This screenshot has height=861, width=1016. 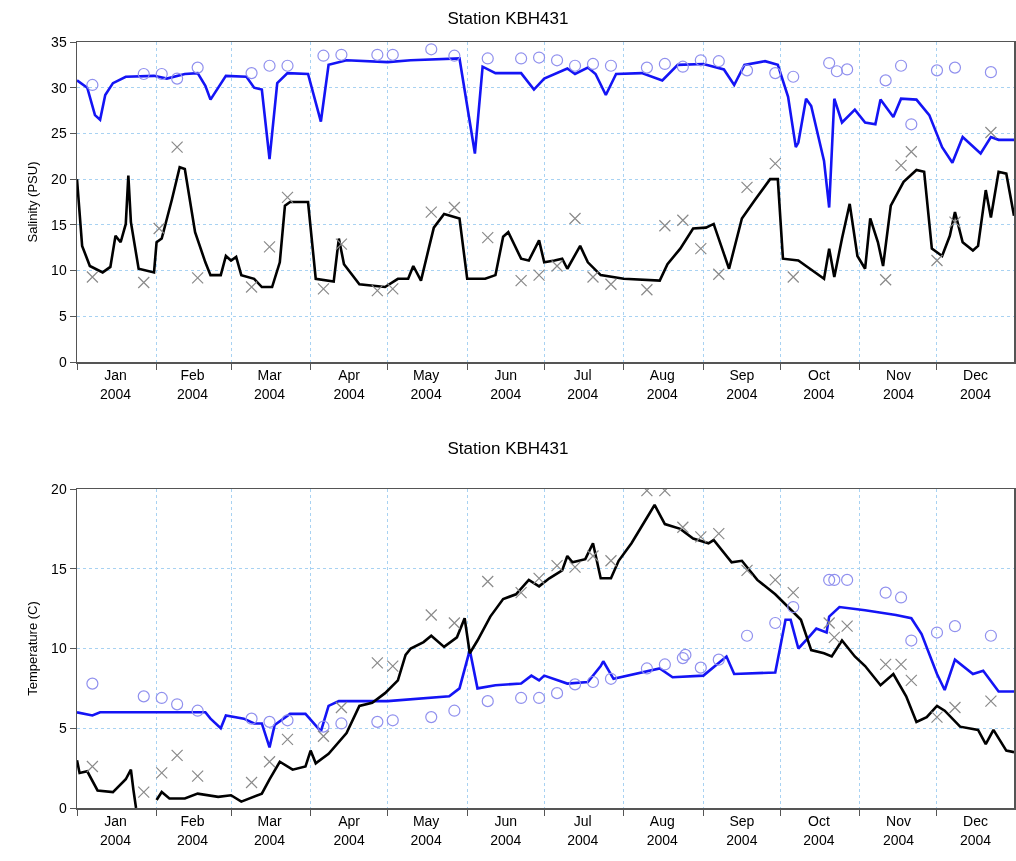 What do you see at coordinates (192, 830) in the screenshot?
I see `x-tick-label: Feb 2004` at bounding box center [192, 830].